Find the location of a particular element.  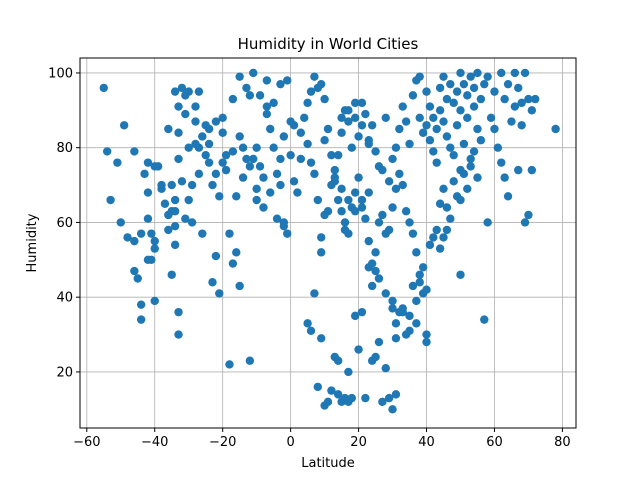

chart-title: Humidity in World Cities is located at coordinates (328, 44).